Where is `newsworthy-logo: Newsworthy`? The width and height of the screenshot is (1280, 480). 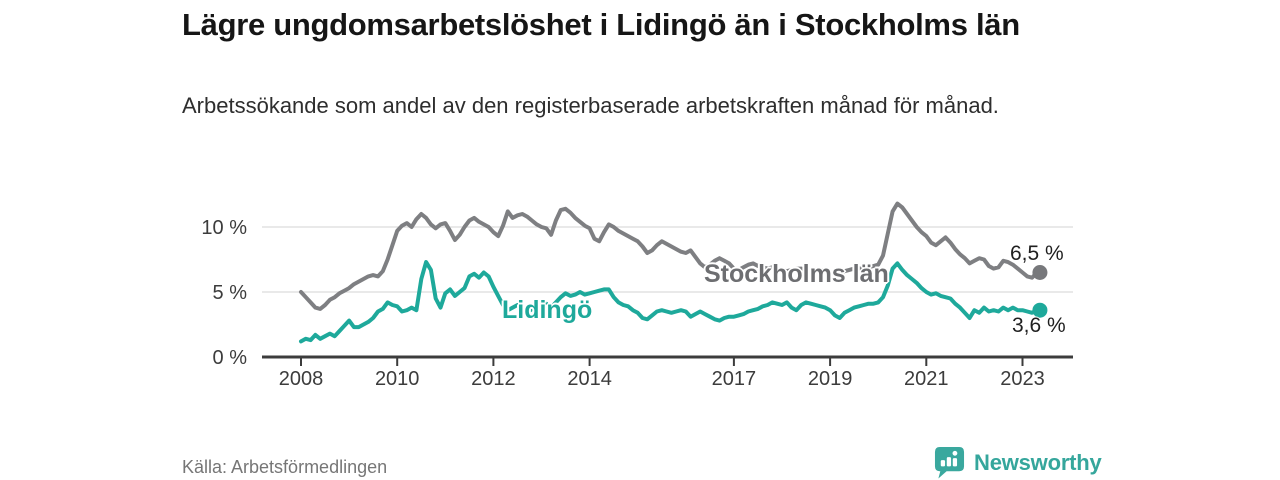
newsworthy-logo: Newsworthy is located at coordinates (1018, 462).